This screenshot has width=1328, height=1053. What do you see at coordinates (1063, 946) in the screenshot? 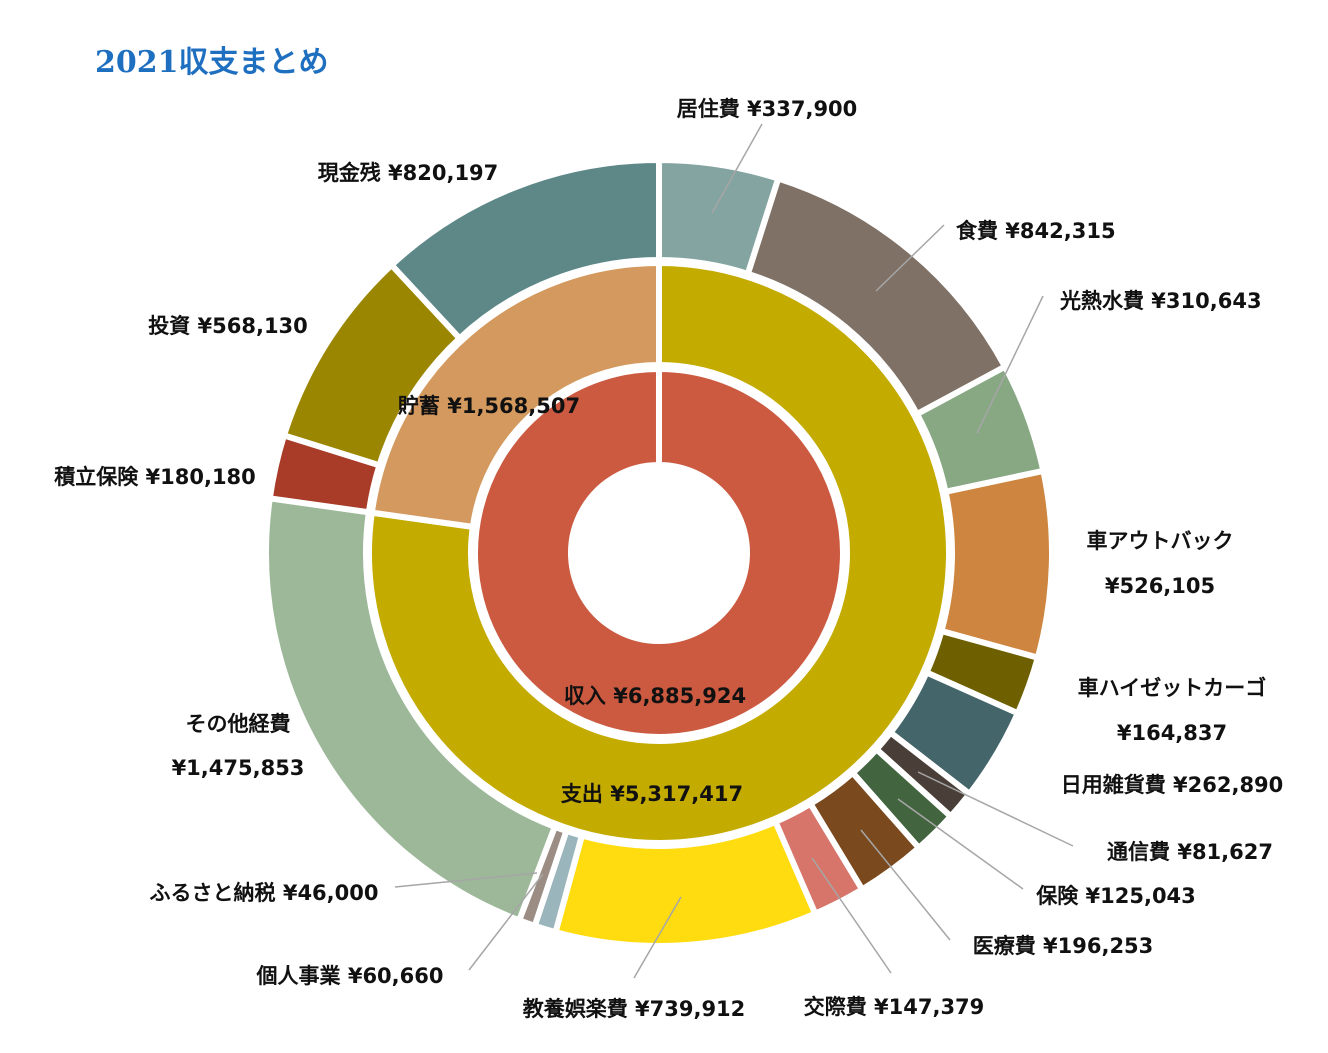
I see `data-label-outer-8: 医療費 ¥196,253` at bounding box center [1063, 946].